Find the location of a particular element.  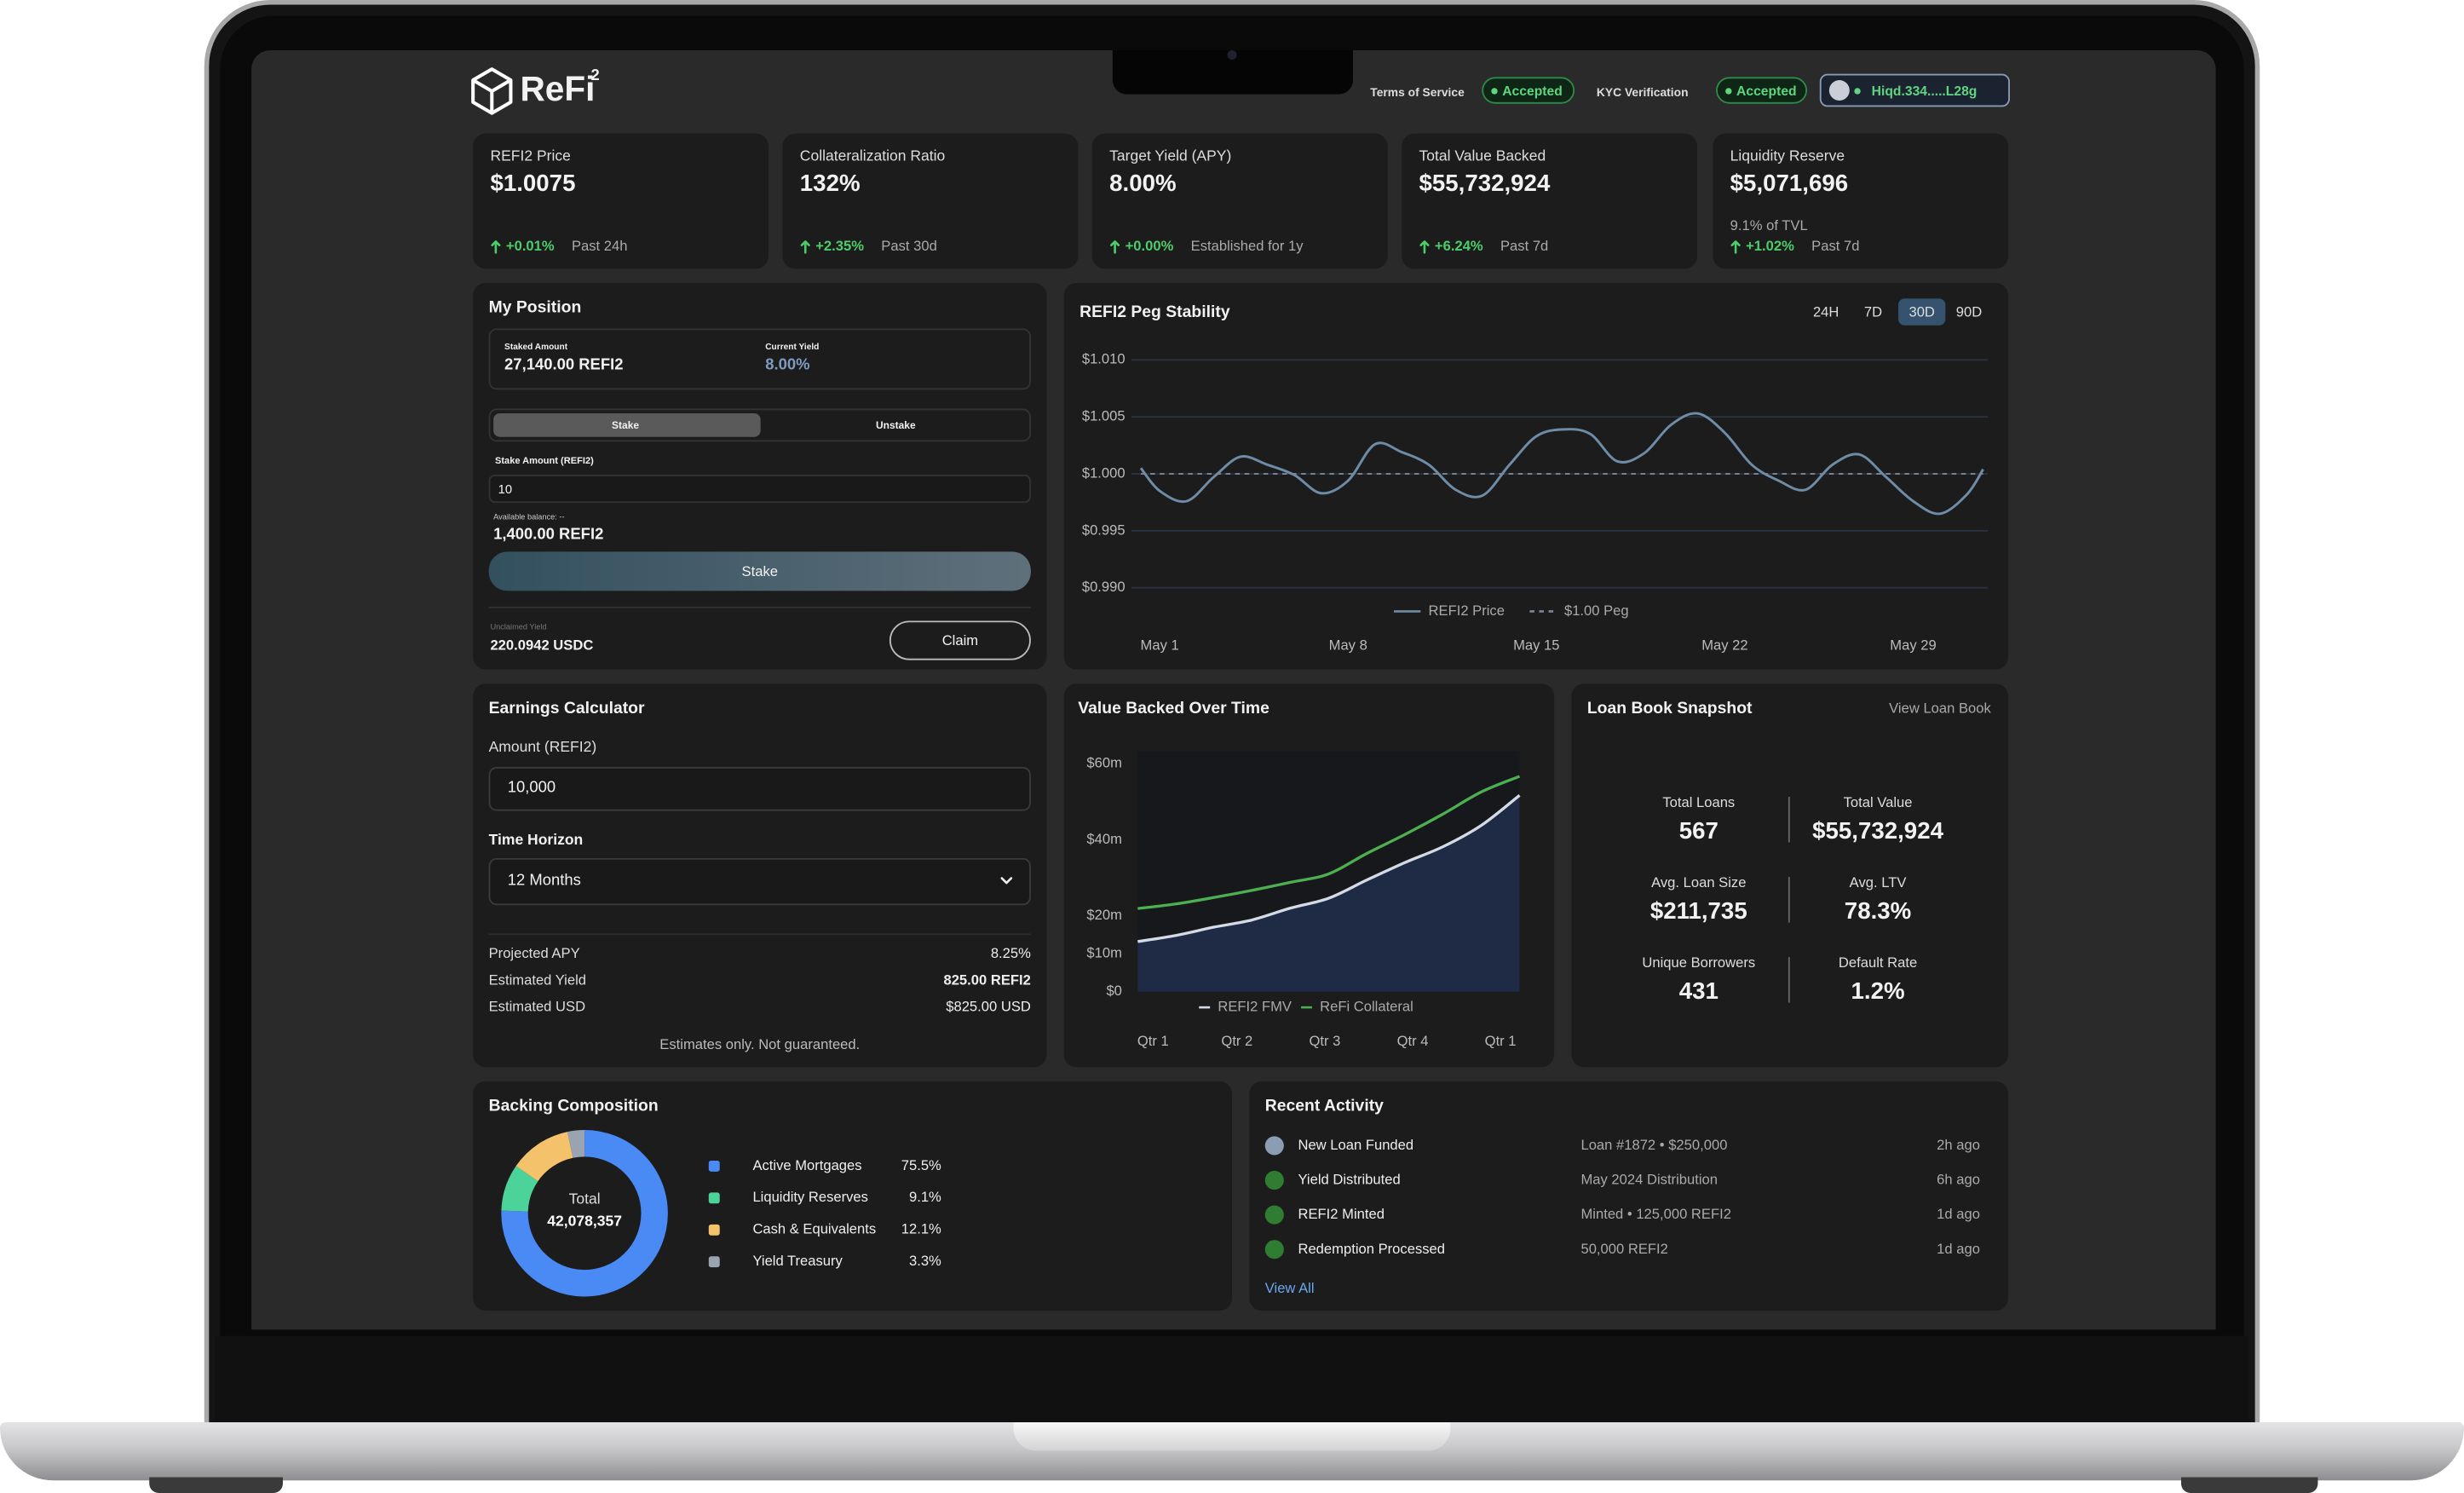

loan-stat-label: Total Loans is located at coordinates (1699, 802).